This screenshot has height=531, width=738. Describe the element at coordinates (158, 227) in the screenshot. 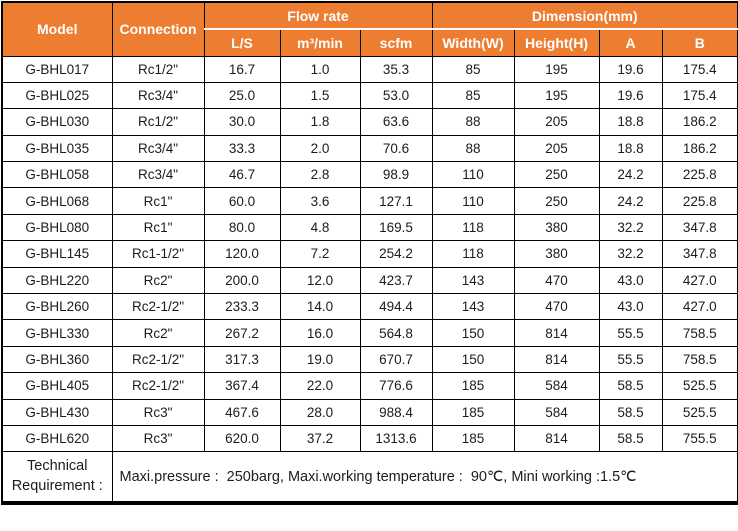

I see `table-cell: Rc1"` at that location.